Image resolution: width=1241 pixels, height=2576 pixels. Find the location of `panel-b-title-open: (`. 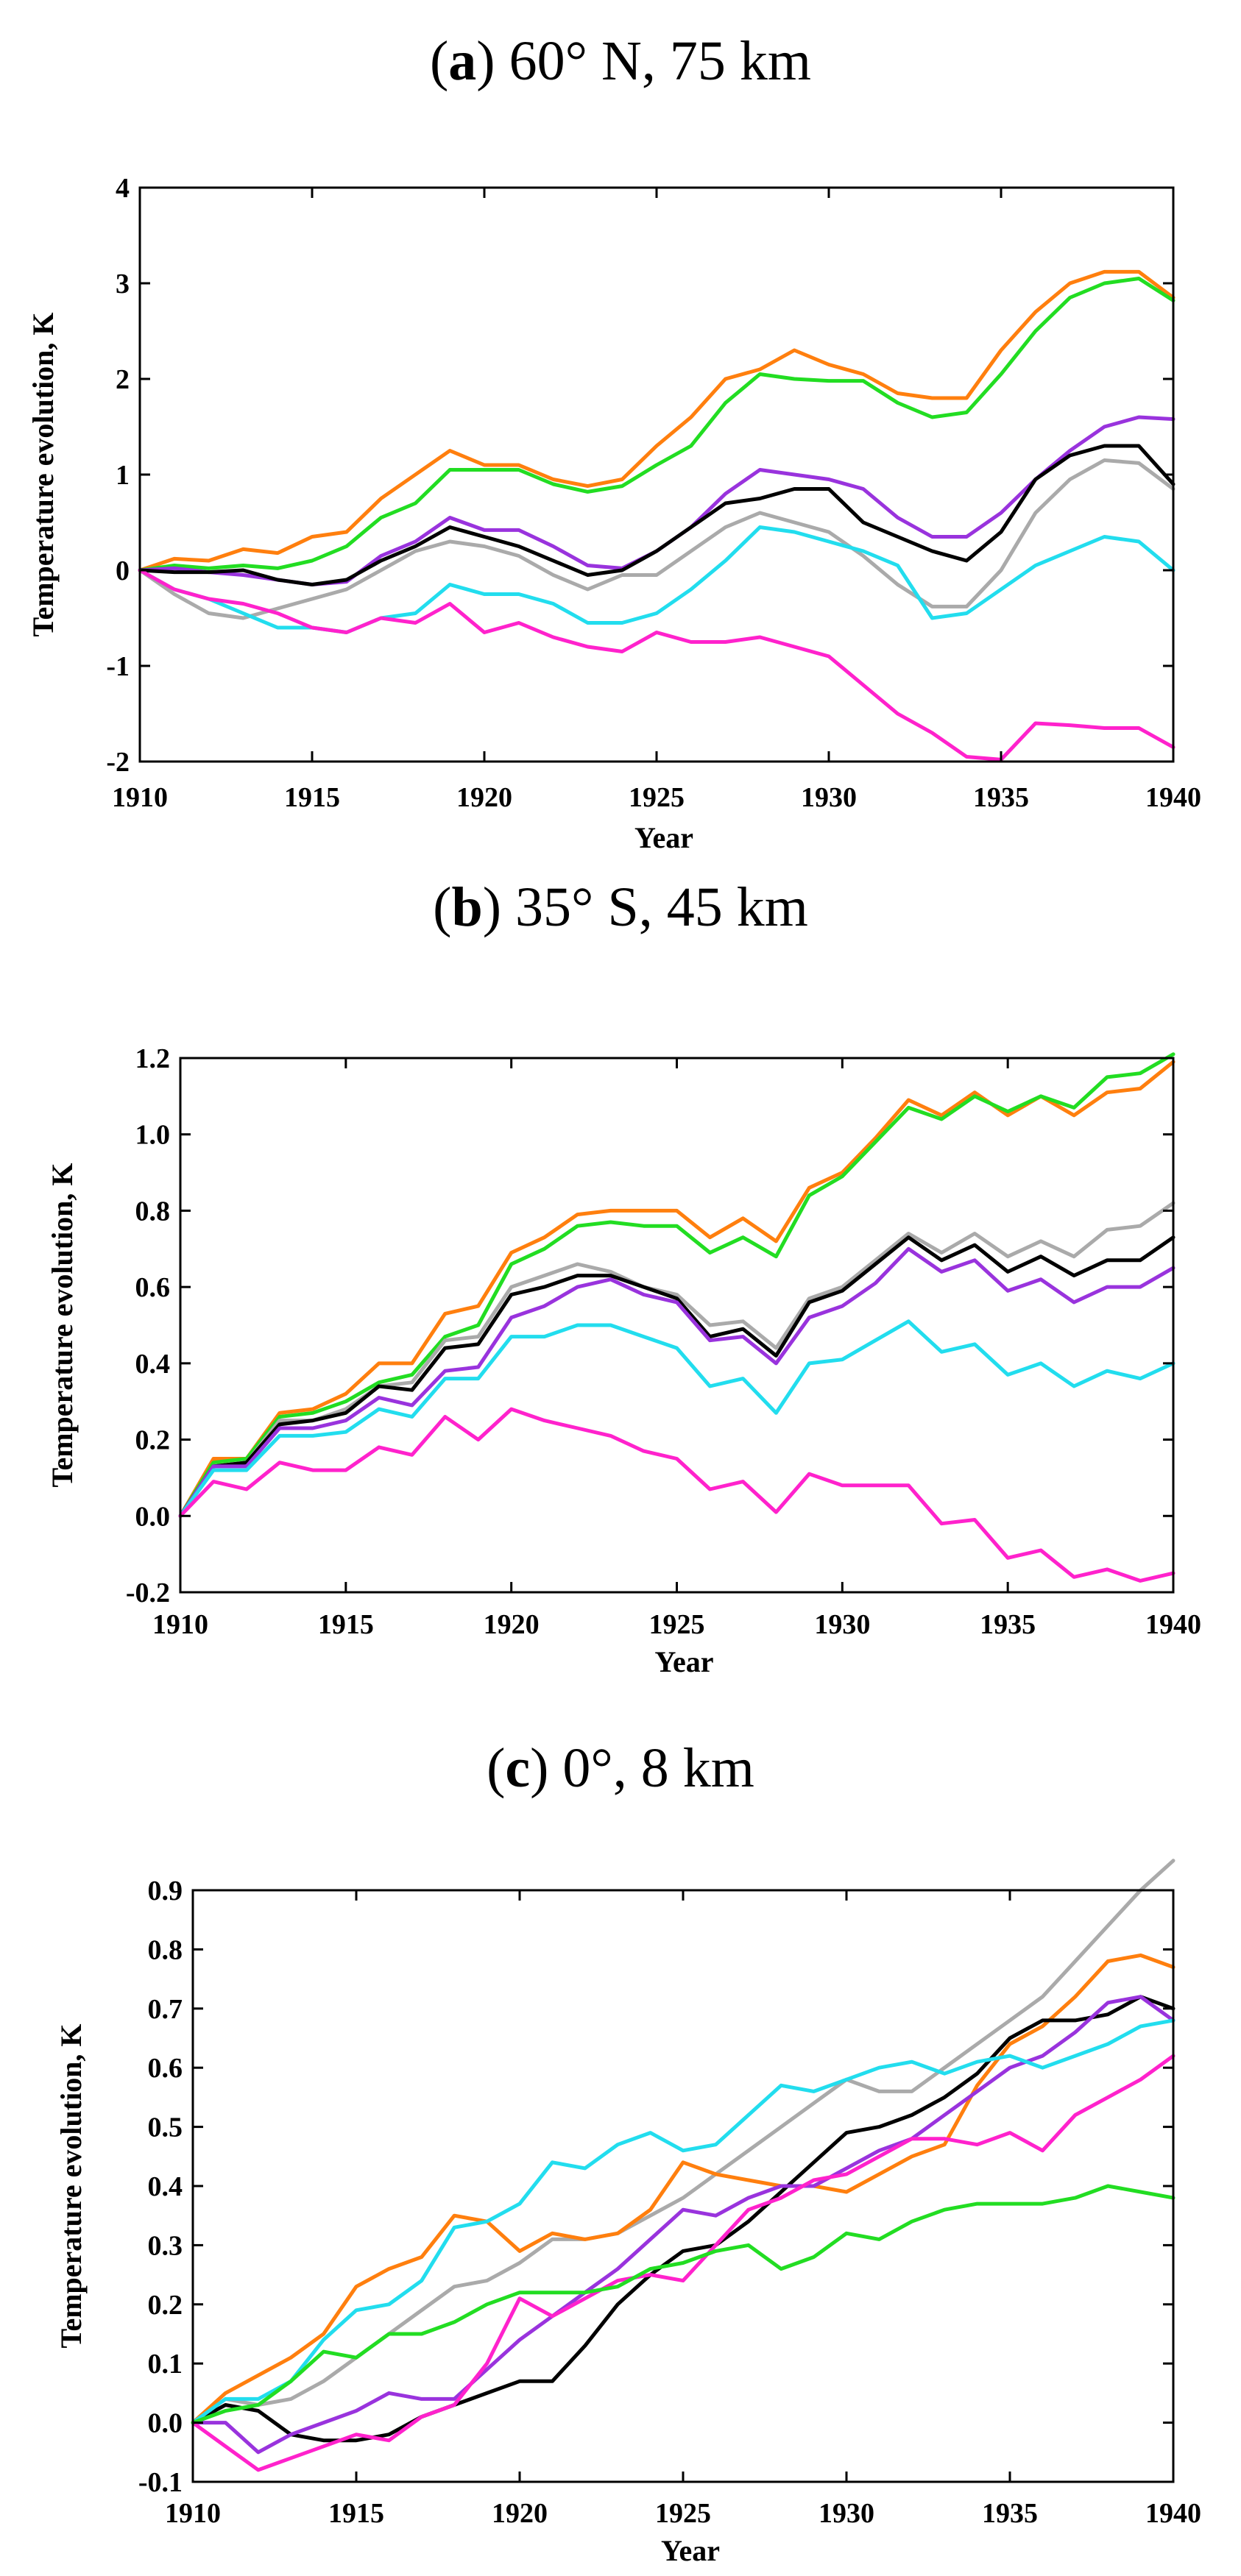

panel-b-title-open: ( is located at coordinates (442, 907).